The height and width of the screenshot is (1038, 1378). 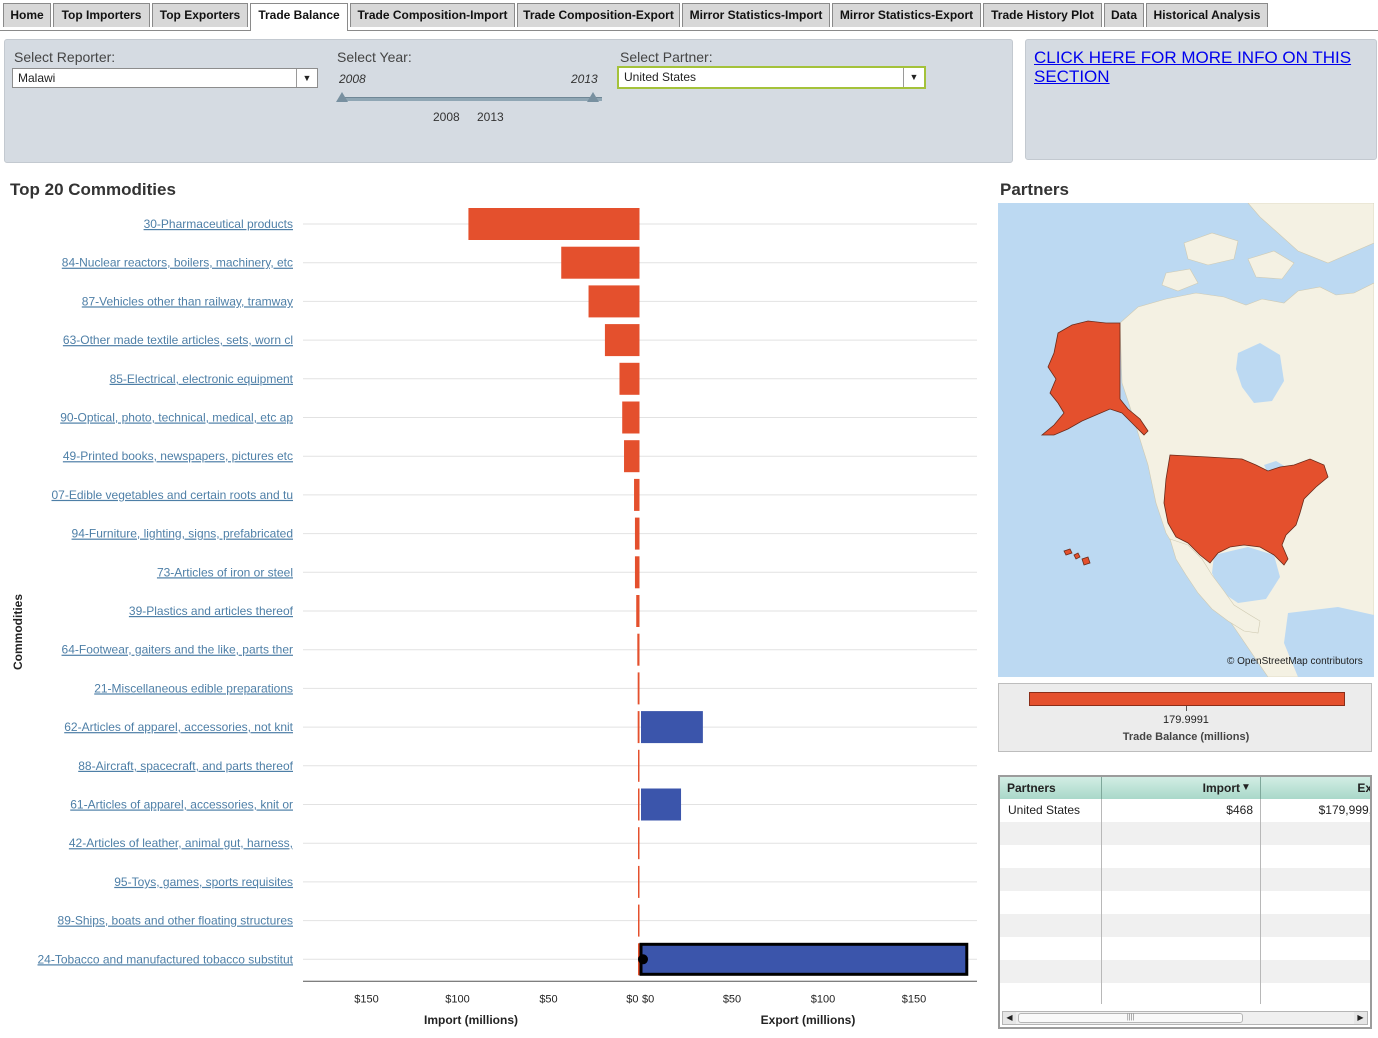 I want to click on partner-select: United States ▼, so click(x=771, y=77).